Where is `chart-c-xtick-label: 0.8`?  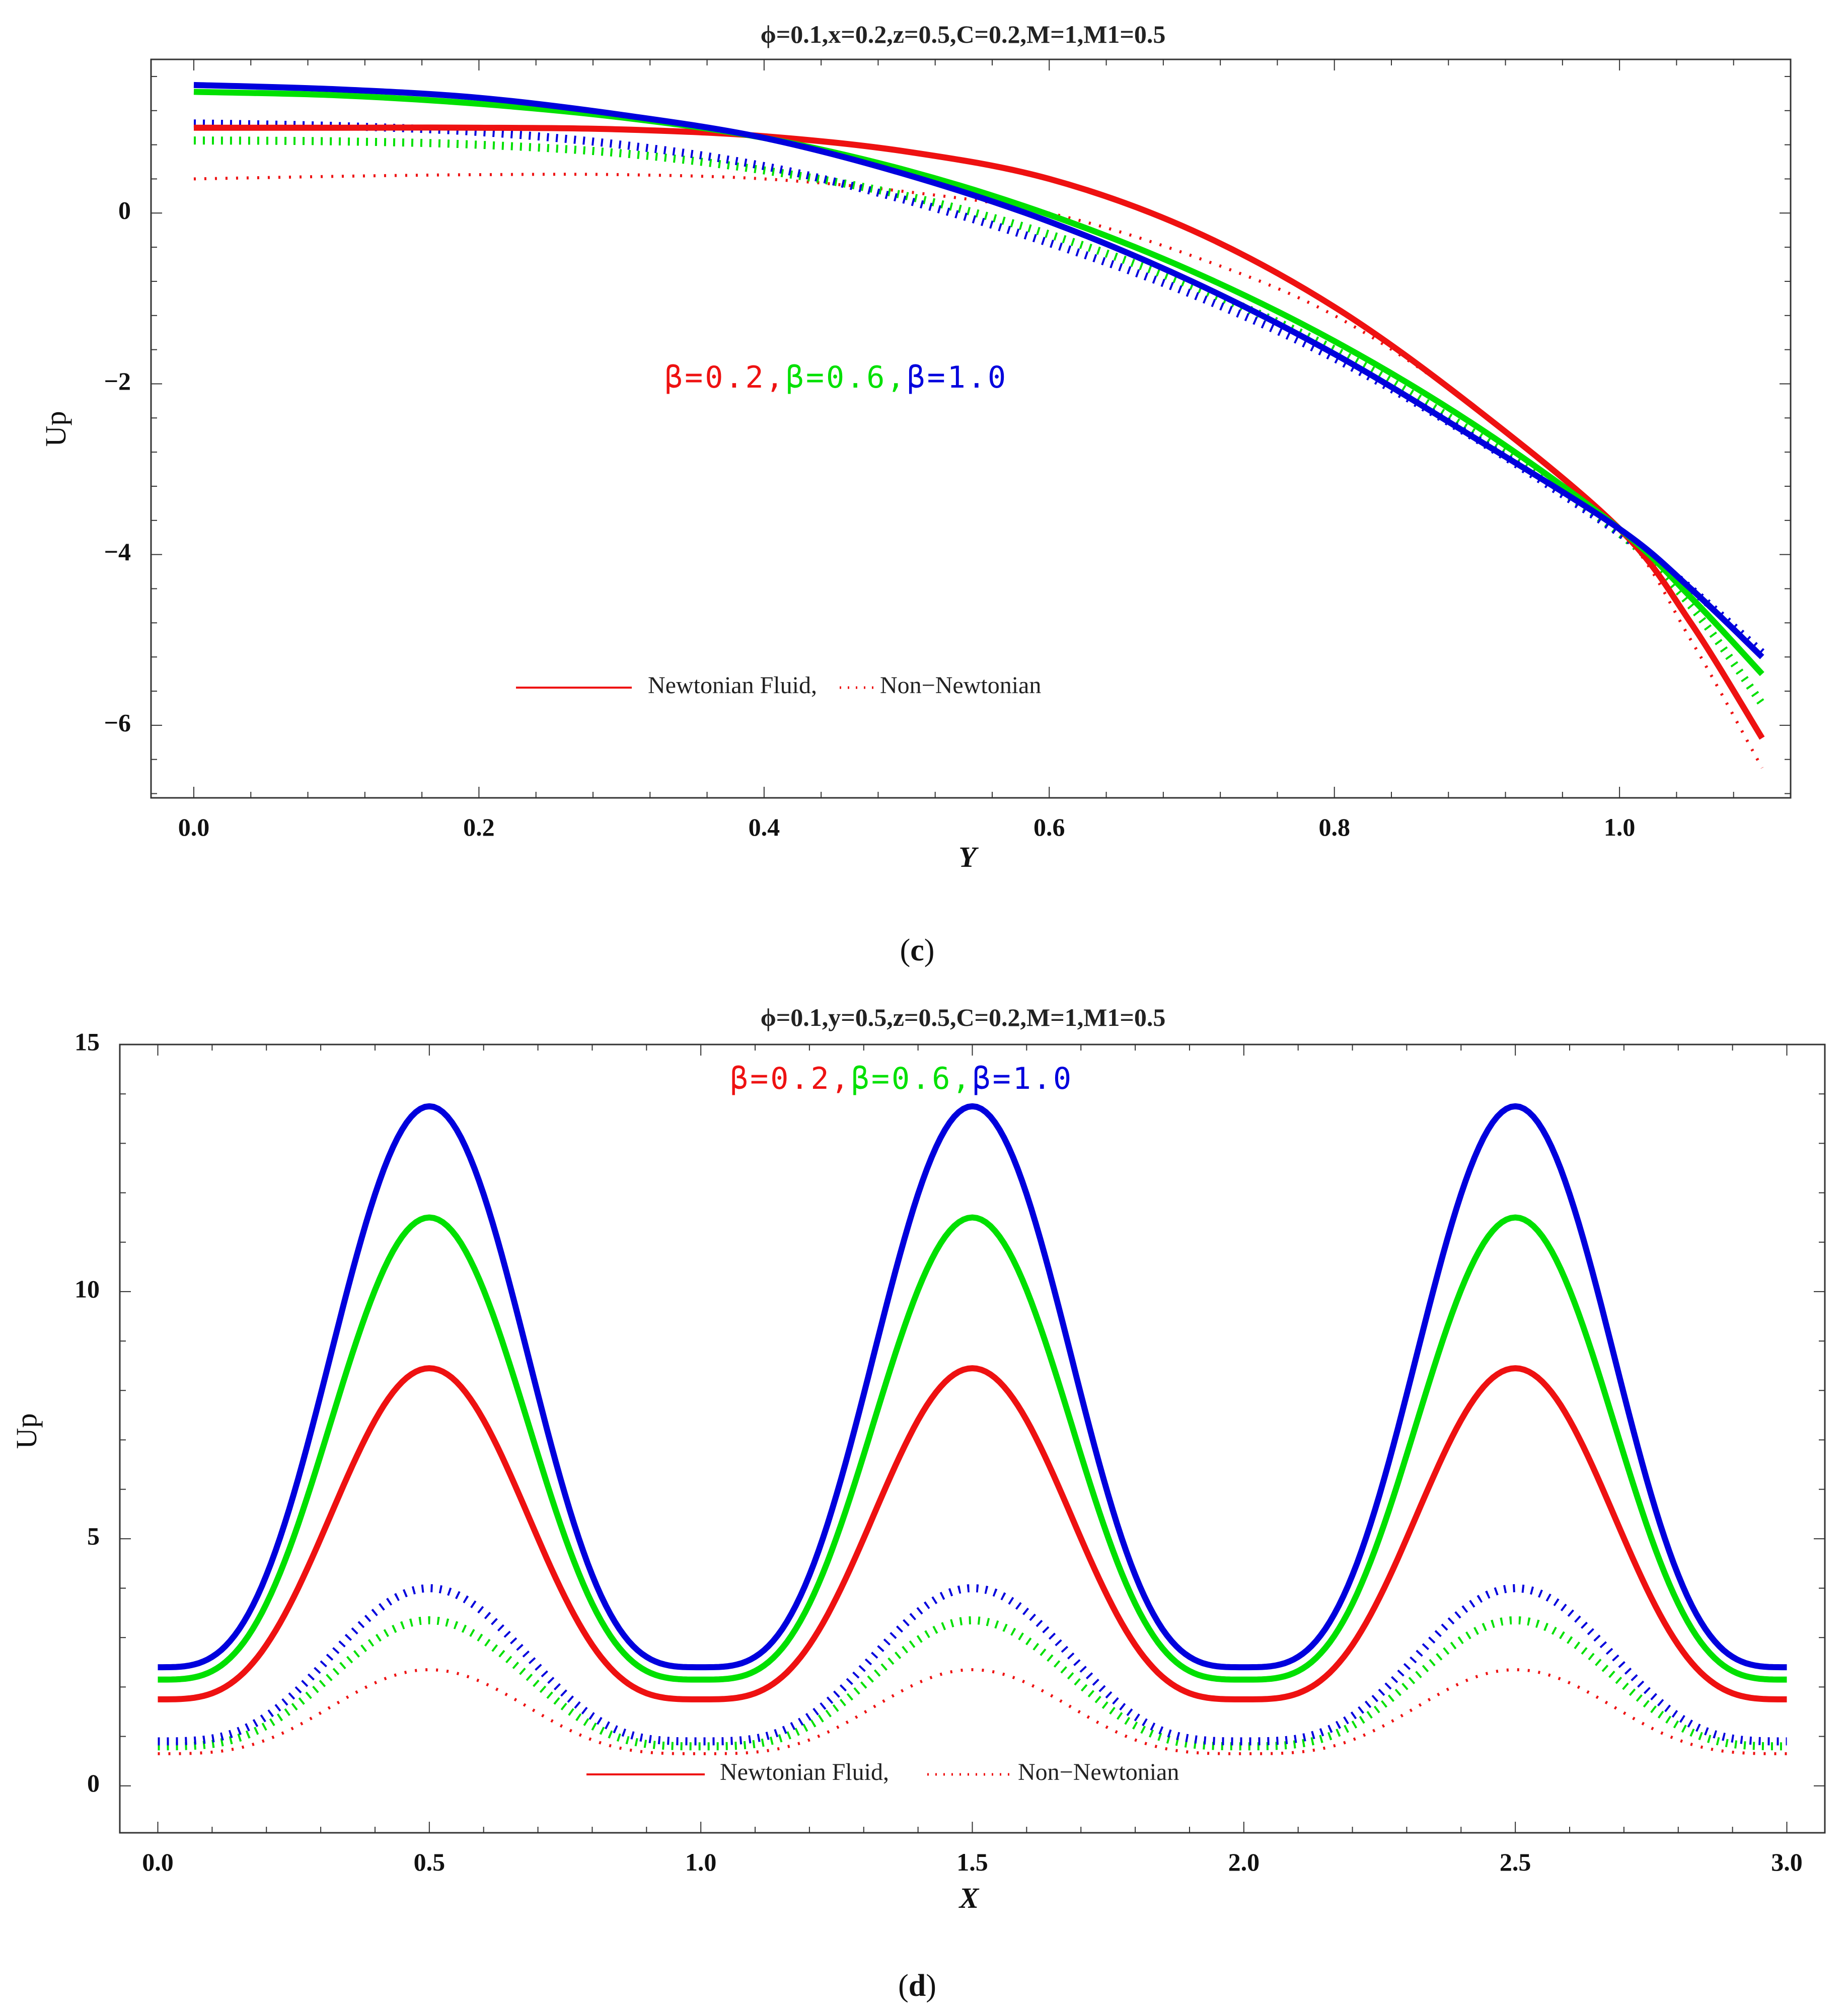
chart-c-xtick-label: 0.8 is located at coordinates (1334, 827).